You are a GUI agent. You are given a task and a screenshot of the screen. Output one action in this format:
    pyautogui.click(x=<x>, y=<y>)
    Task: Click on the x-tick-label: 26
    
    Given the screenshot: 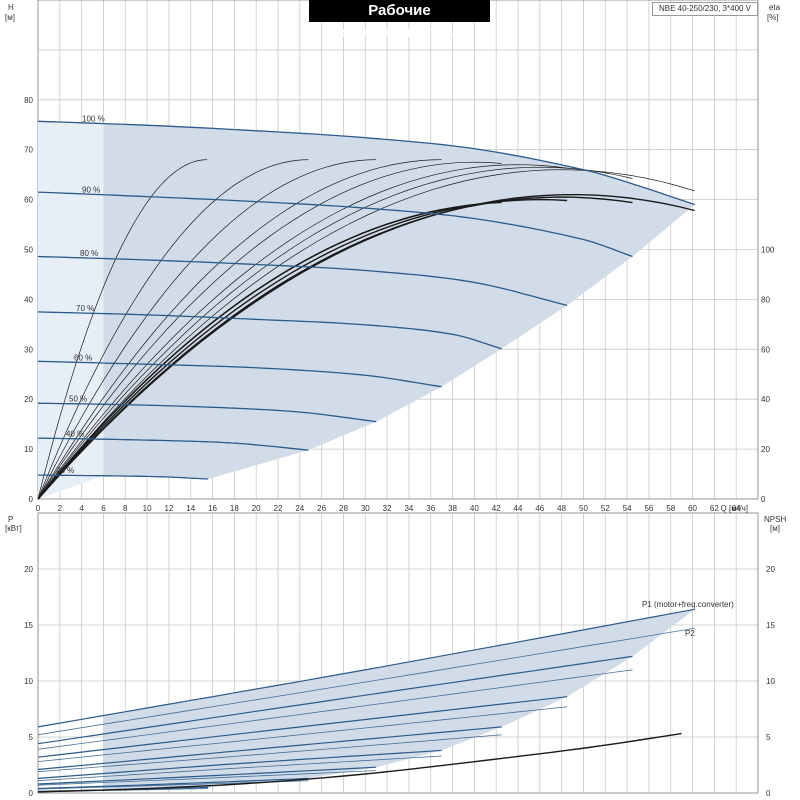 What is the action you would take?
    pyautogui.click(x=321, y=508)
    